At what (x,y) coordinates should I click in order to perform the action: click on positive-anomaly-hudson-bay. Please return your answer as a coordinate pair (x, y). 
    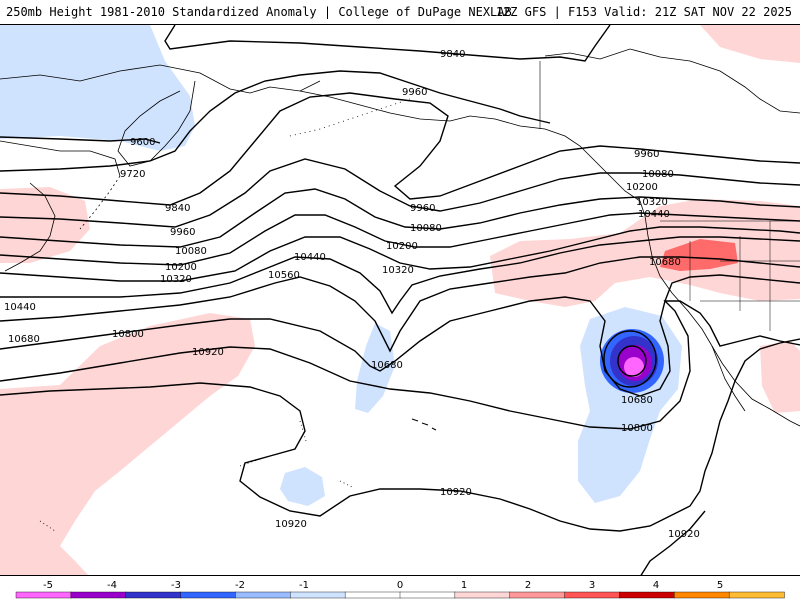
    Looking at the image, I should click on (750, 44).